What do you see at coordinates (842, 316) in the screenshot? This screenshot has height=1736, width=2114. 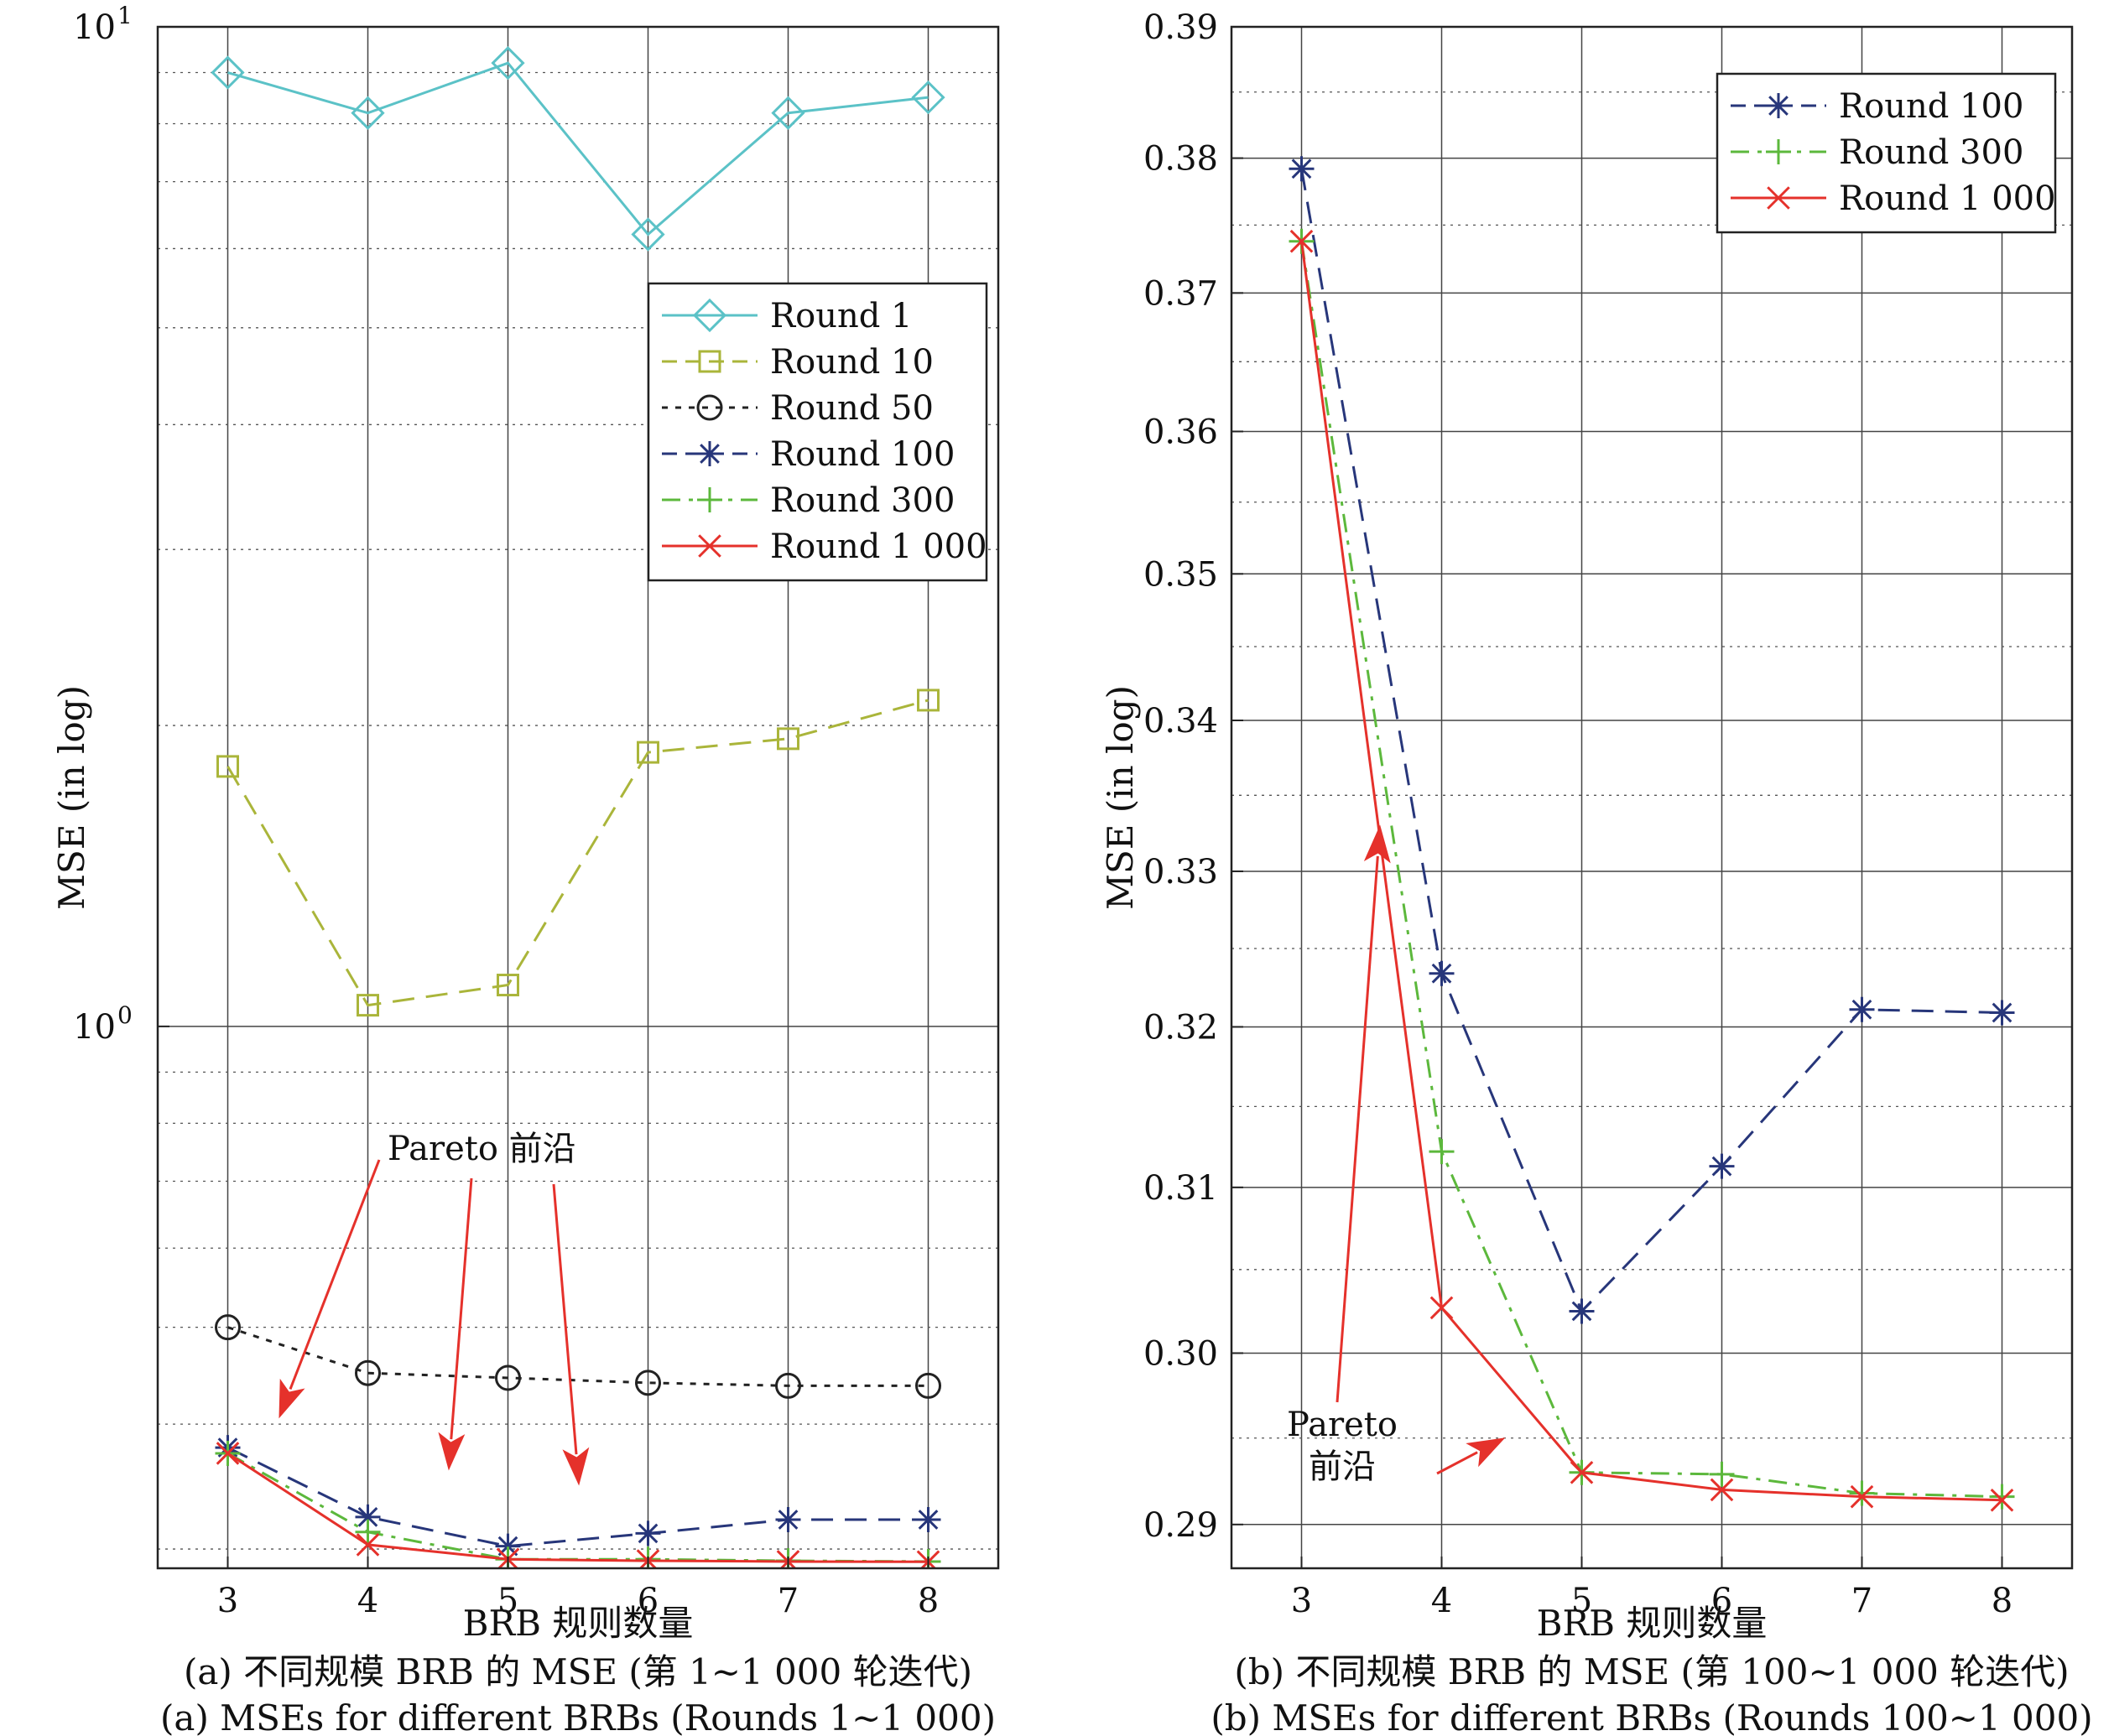 I see `legend-label: Round 1` at bounding box center [842, 316].